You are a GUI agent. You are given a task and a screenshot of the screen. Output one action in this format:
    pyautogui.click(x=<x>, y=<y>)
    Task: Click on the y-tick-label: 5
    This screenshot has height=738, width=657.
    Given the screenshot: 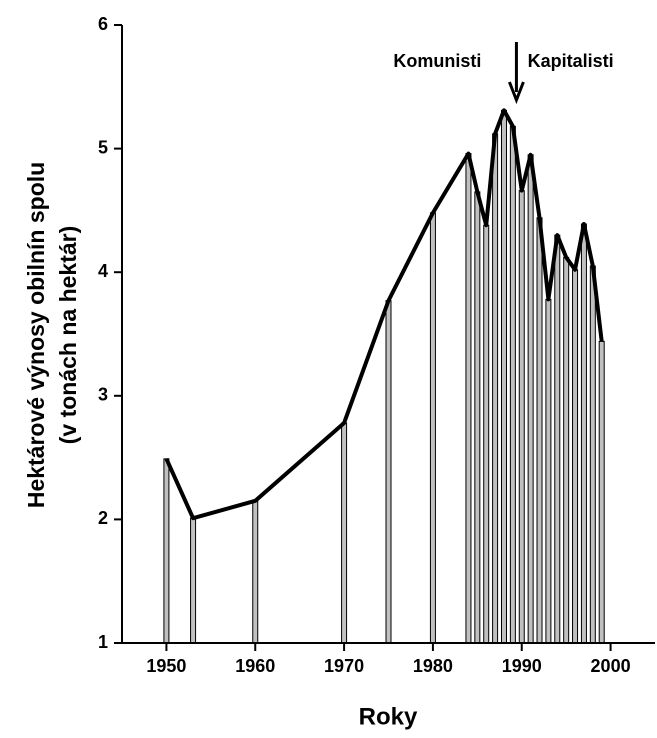 What is the action you would take?
    pyautogui.click(x=103, y=147)
    